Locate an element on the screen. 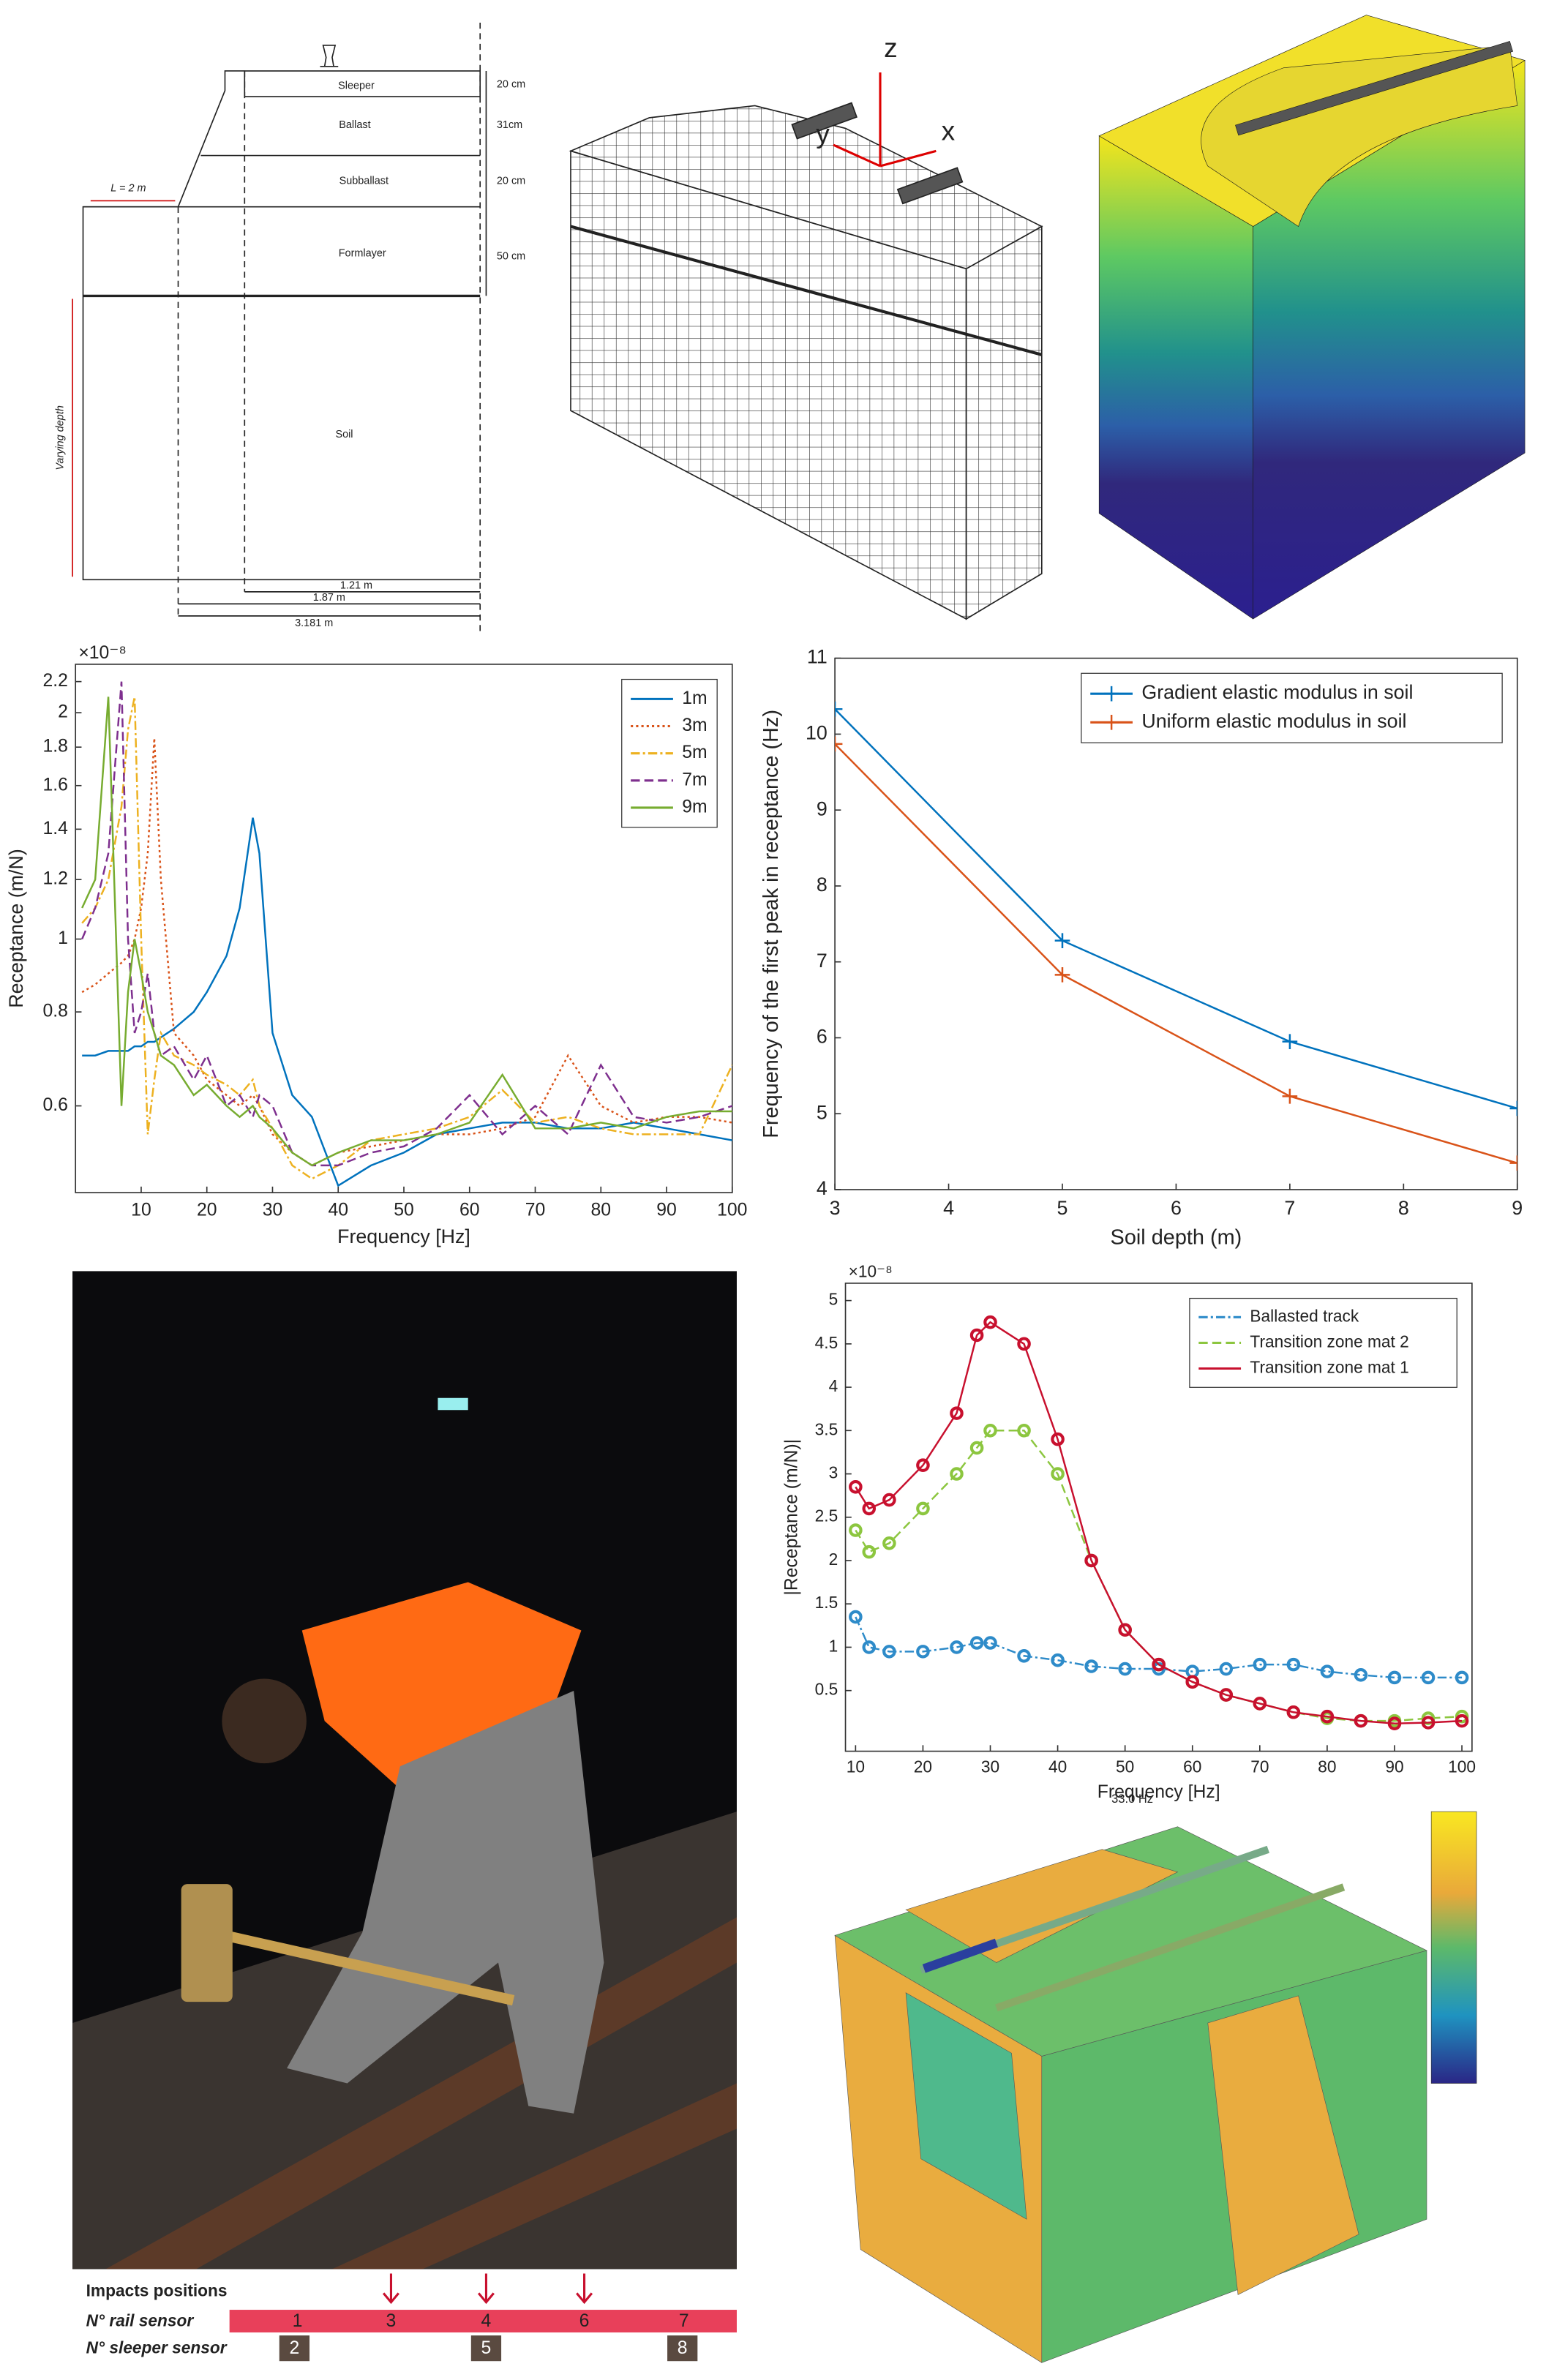 This screenshot has height=2380, width=1546. x-axis-label: Frequency [Hz] is located at coordinates (1158, 1792).